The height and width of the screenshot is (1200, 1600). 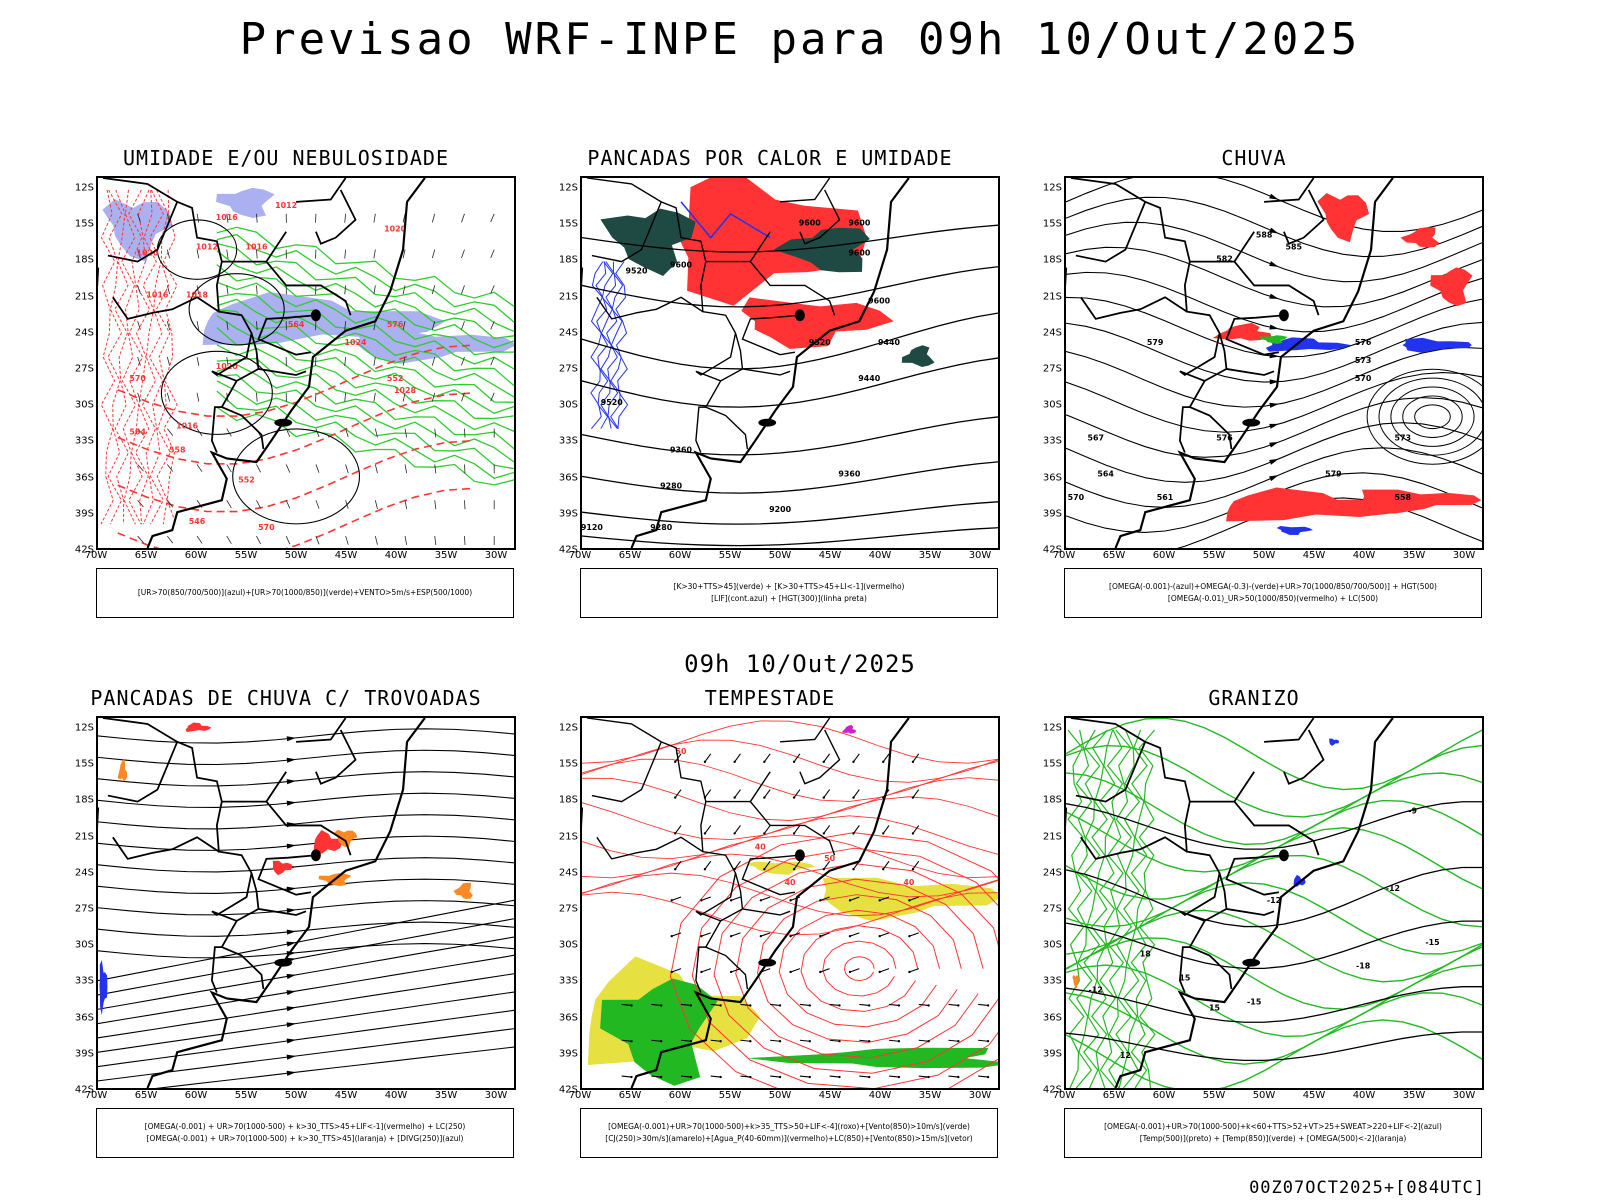 I want to click on omega-blue-east, so click(x=1437, y=345).